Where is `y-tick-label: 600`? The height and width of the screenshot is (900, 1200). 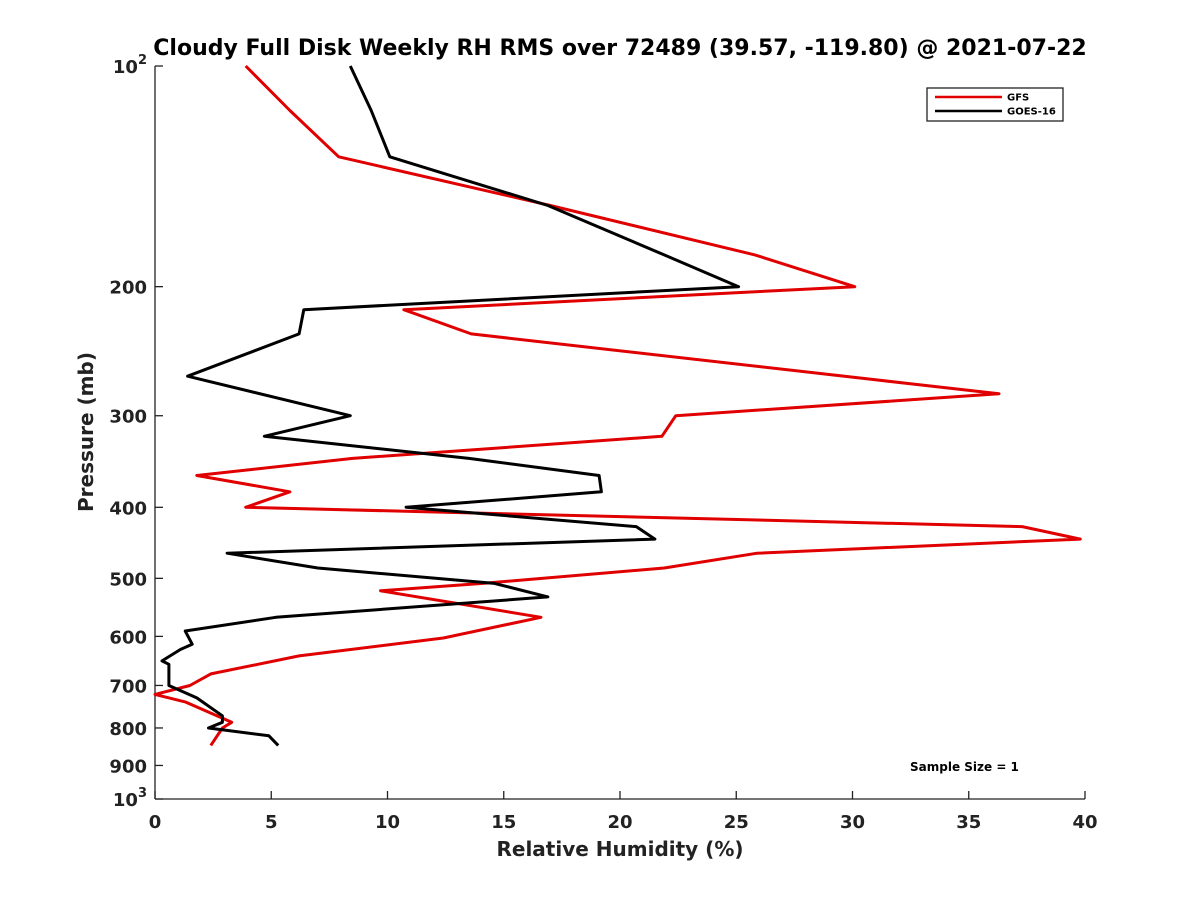 y-tick-label: 600 is located at coordinates (128, 637).